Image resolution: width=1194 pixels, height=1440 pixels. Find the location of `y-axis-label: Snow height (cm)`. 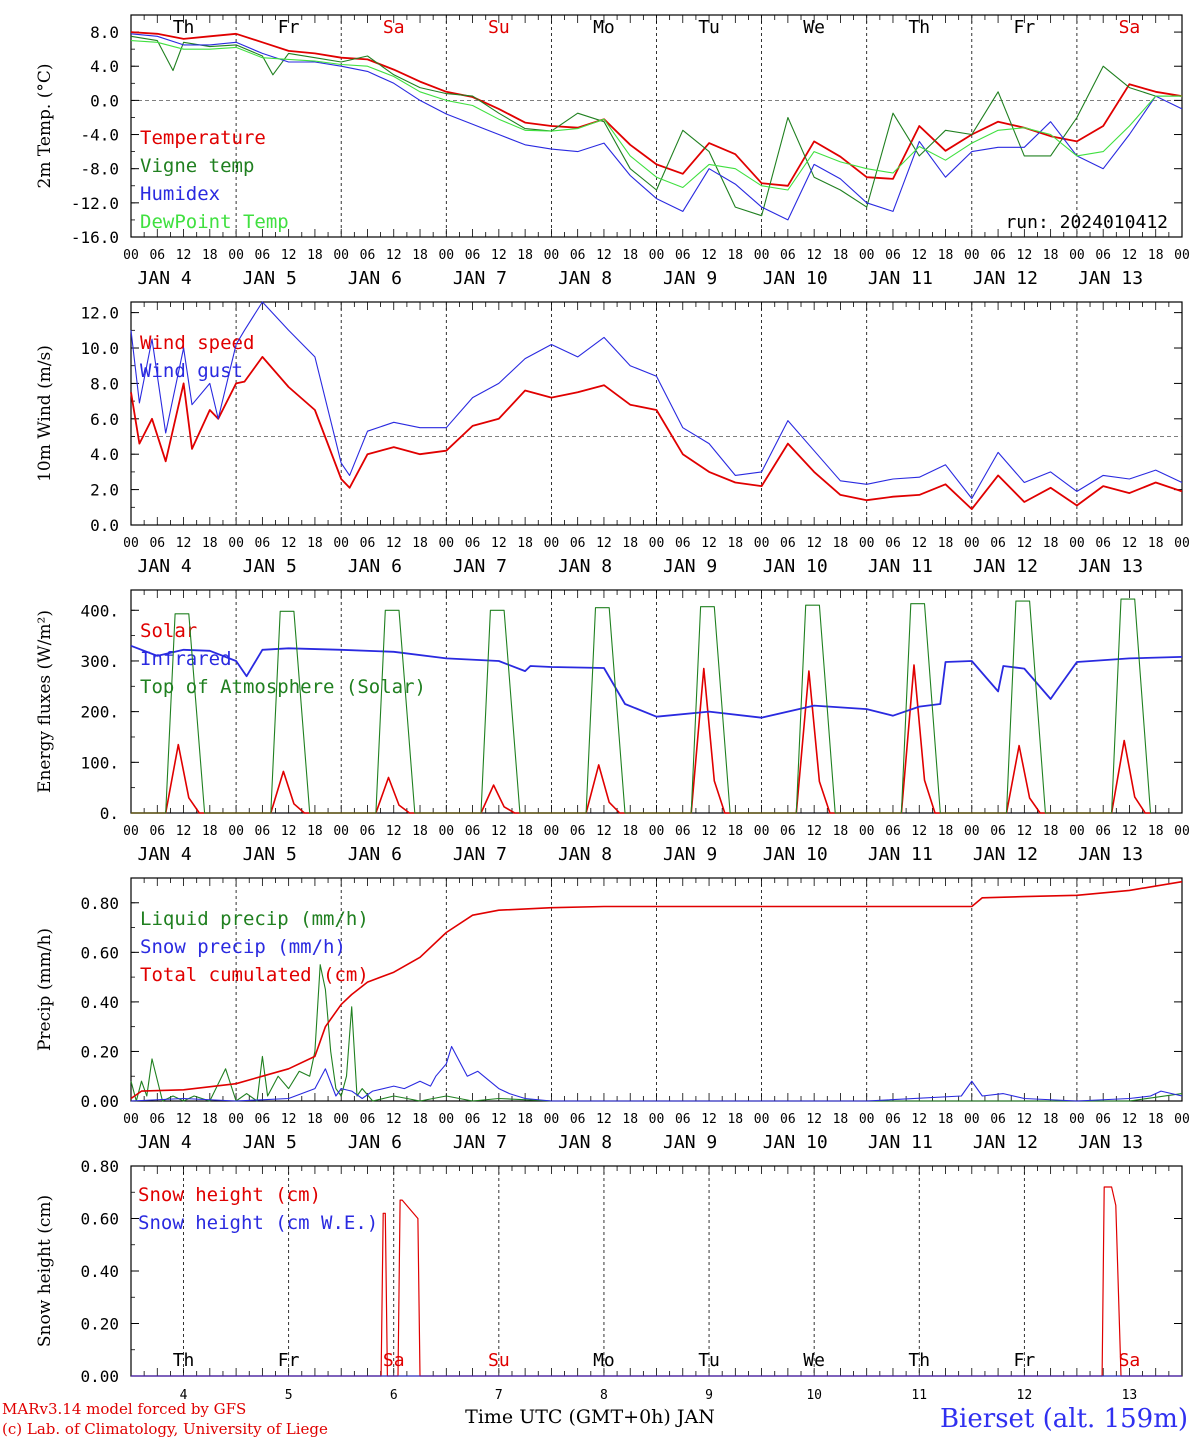

y-axis-label: Snow height (cm) is located at coordinates (45, 1271).